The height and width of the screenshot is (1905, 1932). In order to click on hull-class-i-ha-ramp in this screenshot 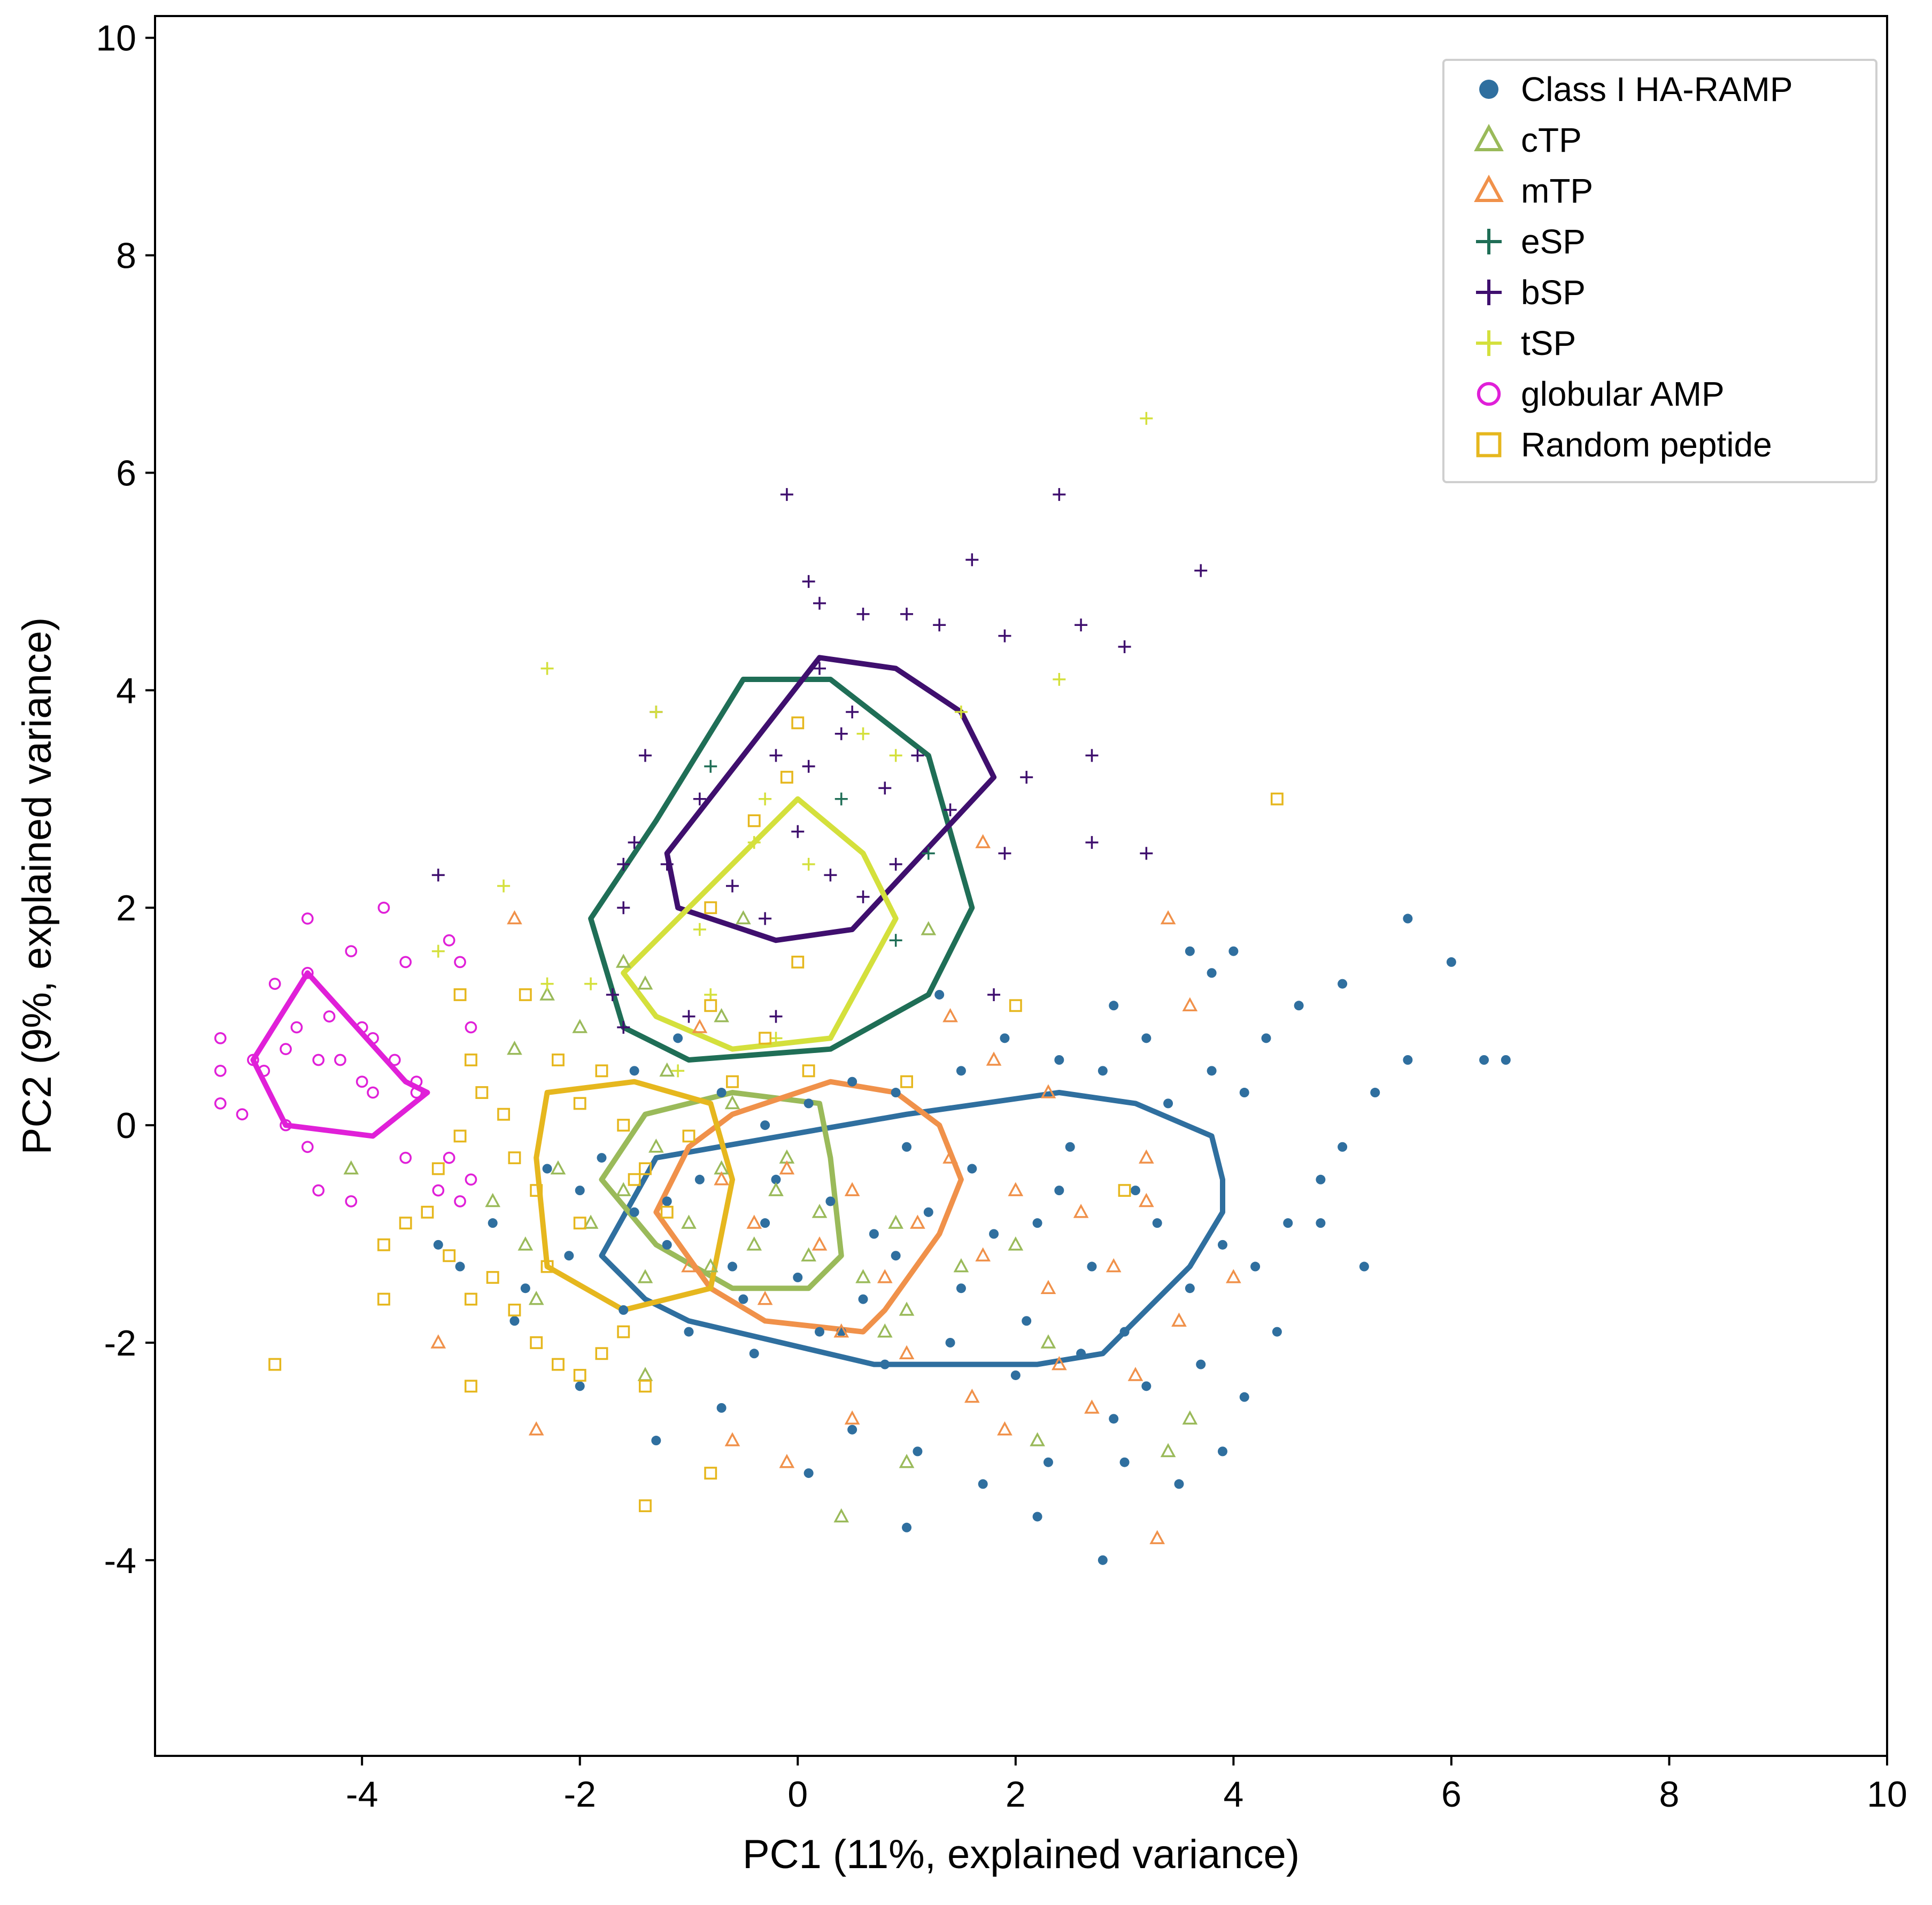, I will do `click(912, 1228)`.